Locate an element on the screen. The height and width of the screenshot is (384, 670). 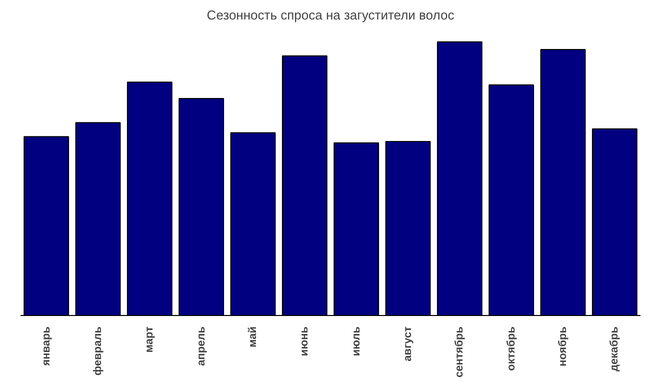
x-tick-label: февраль is located at coordinates (98, 351).